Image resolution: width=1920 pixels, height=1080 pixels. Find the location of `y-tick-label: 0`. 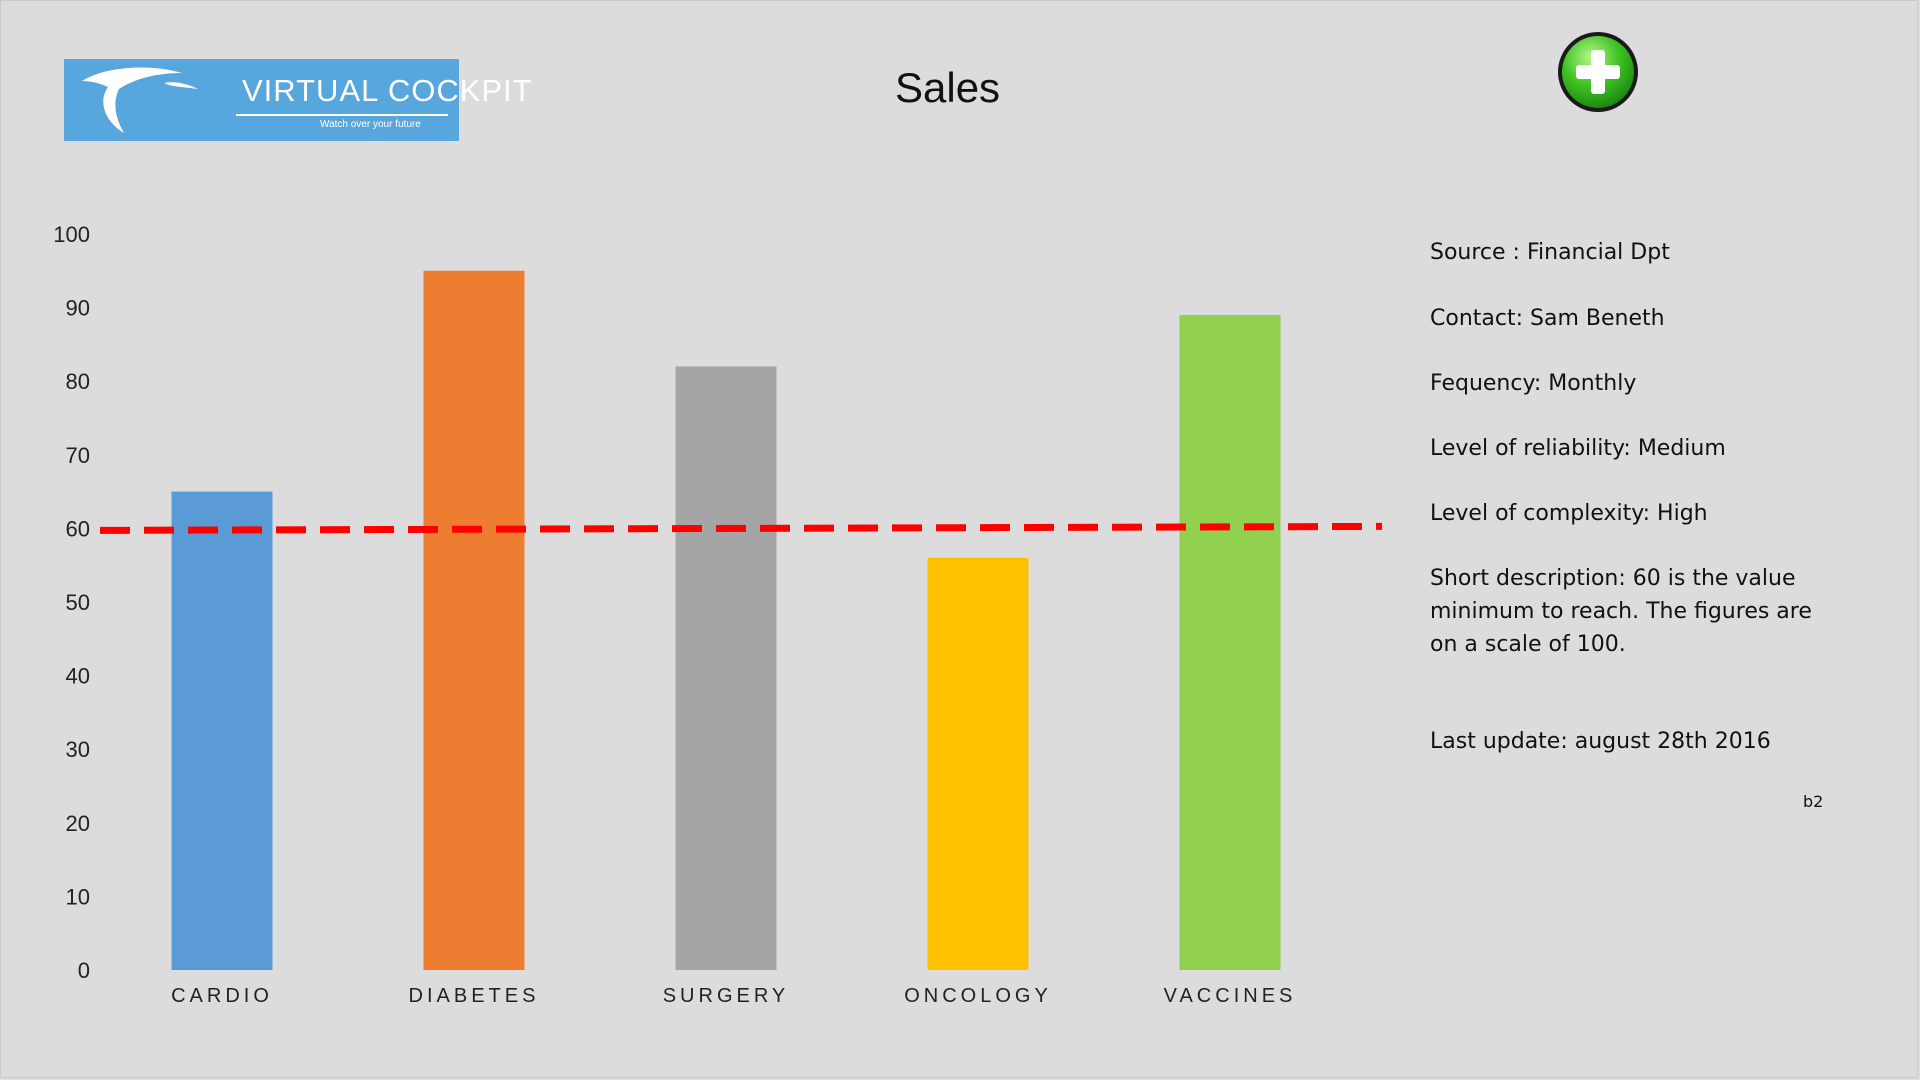

y-tick-label: 0 is located at coordinates (84, 970).